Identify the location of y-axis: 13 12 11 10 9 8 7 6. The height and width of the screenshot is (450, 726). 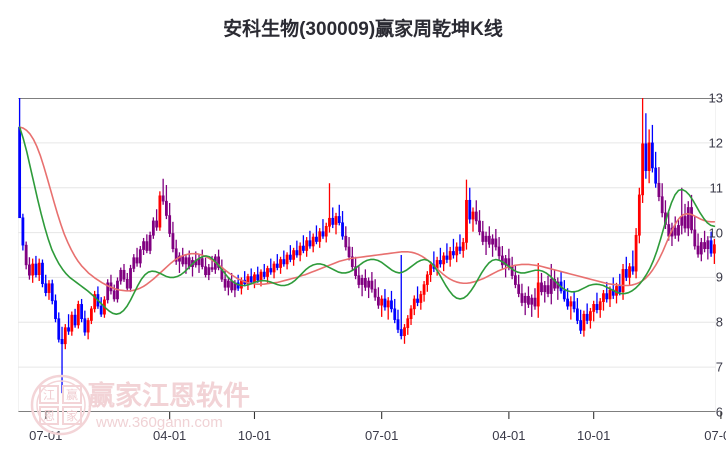
(703, 225).